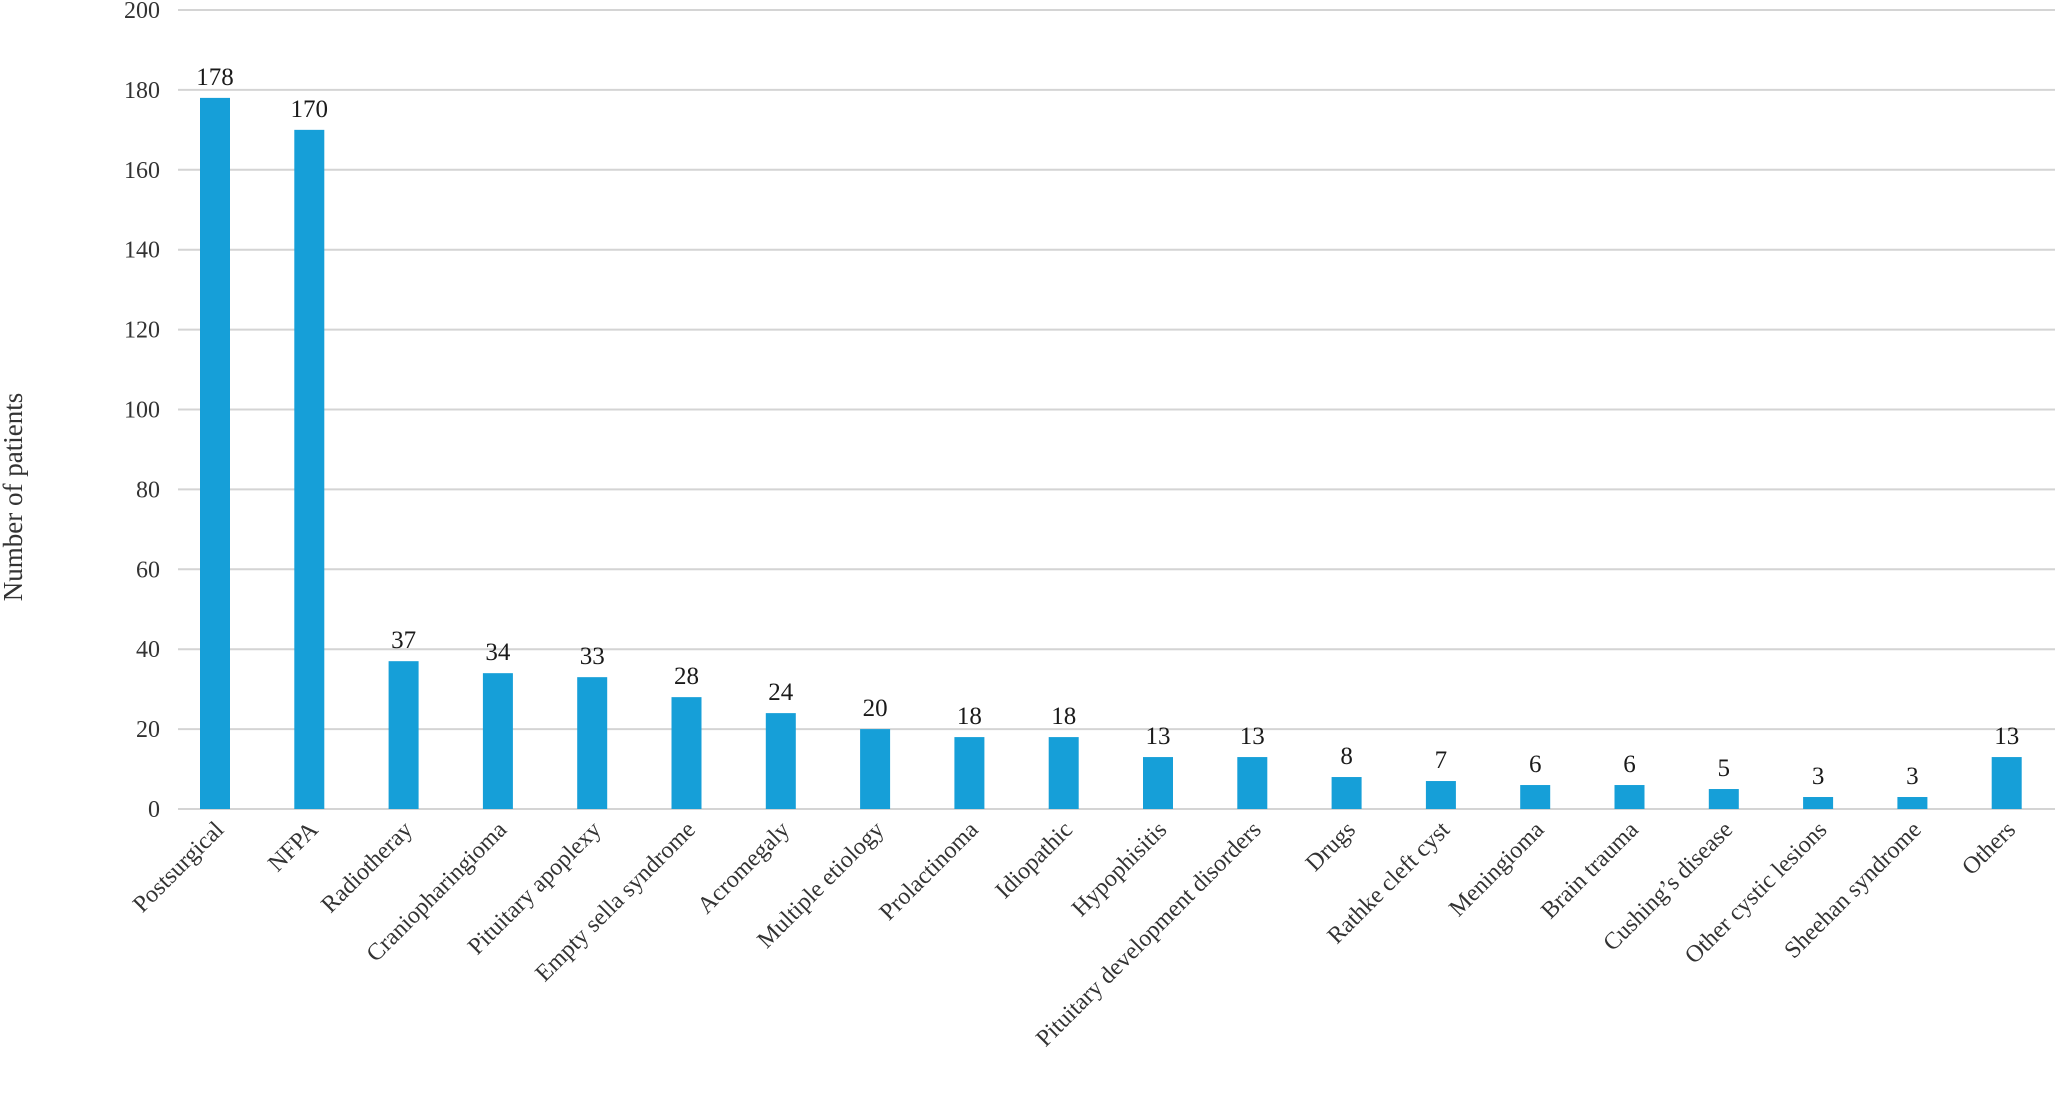 This screenshot has height=1106, width=2055. Describe the element at coordinates (142, 331) in the screenshot. I see `y-tick-label: 120` at that location.